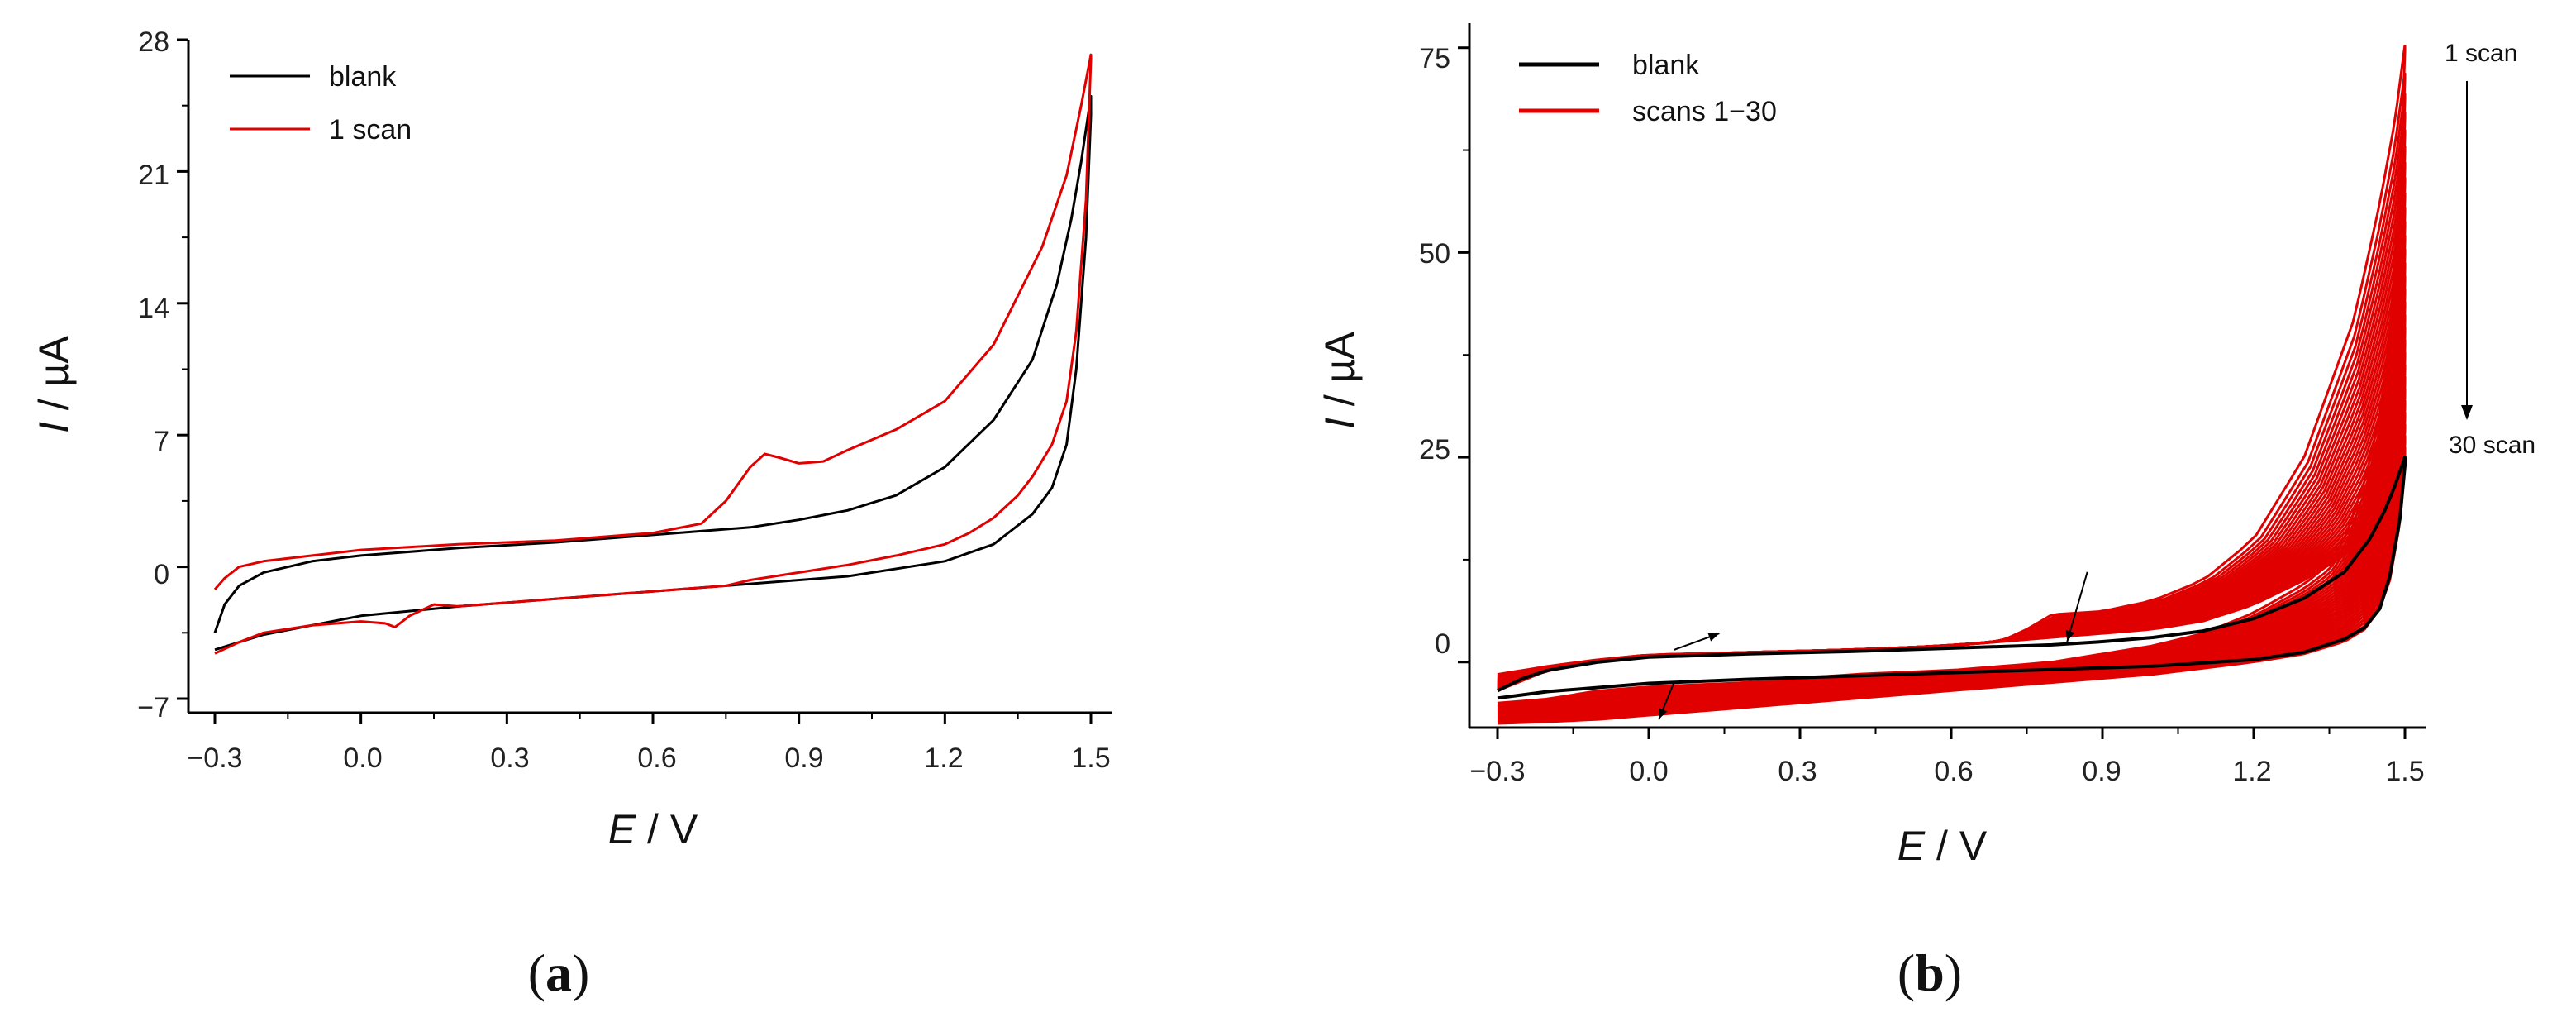 This screenshot has height=1017, width=2576. What do you see at coordinates (559, 972) in the screenshot?
I see `a-panel-label: (a)` at bounding box center [559, 972].